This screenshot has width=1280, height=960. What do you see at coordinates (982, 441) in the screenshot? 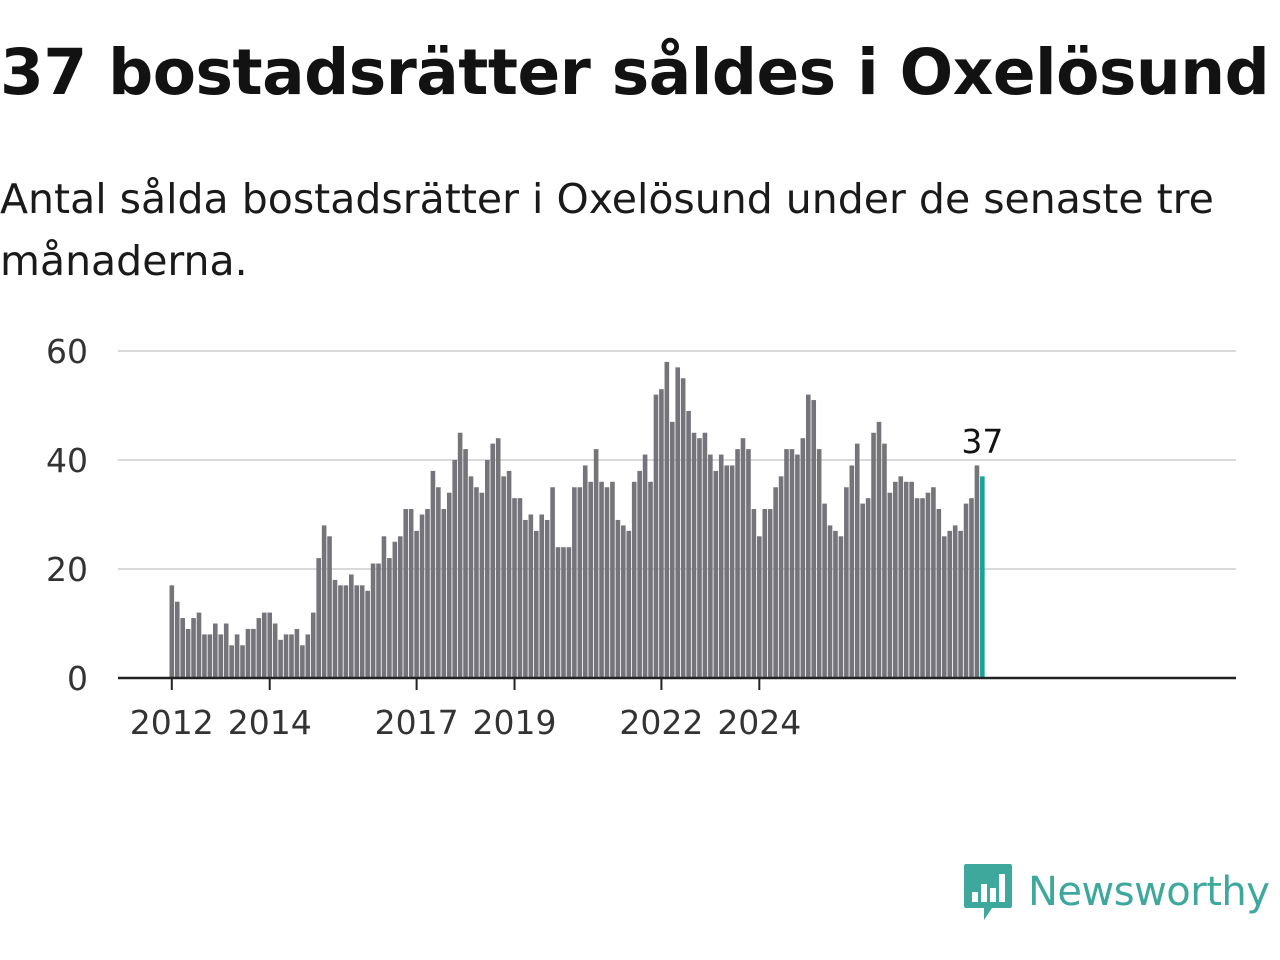
I see `last-value-label: 37` at bounding box center [982, 441].